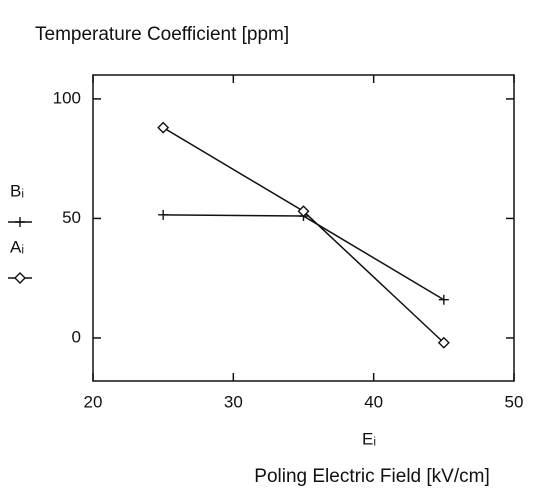 The height and width of the screenshot is (494, 534). I want to click on x-axis-symbol: Eᵢ, so click(369, 438).